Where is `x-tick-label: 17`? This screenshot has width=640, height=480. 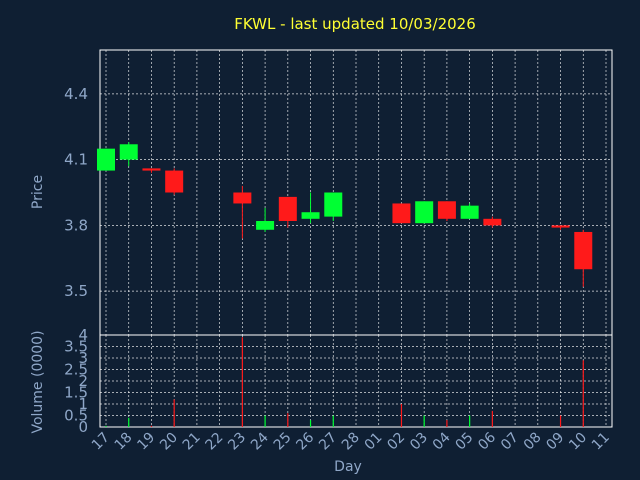 x-tick-label: 17 is located at coordinates (101, 442).